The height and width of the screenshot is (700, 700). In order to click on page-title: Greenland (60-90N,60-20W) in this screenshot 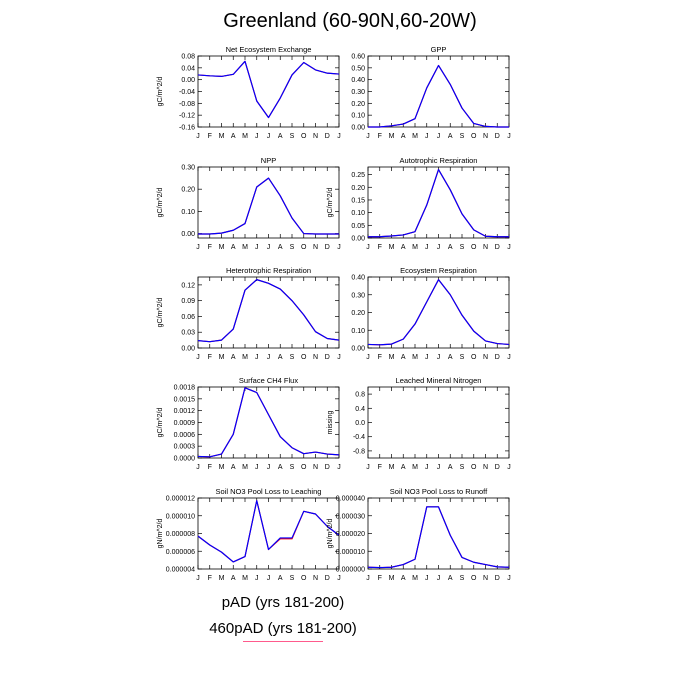, I will do `click(350, 21)`.